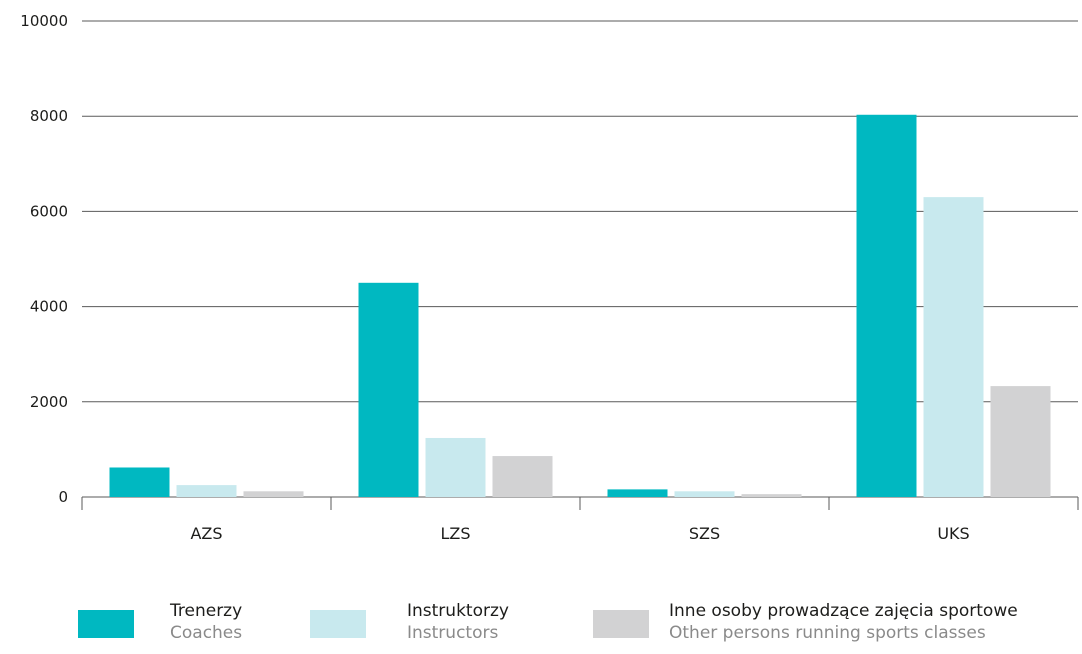 This screenshot has width=1082, height=654. Describe the element at coordinates (63, 497) in the screenshot. I see `y-tick-label: 0` at that location.